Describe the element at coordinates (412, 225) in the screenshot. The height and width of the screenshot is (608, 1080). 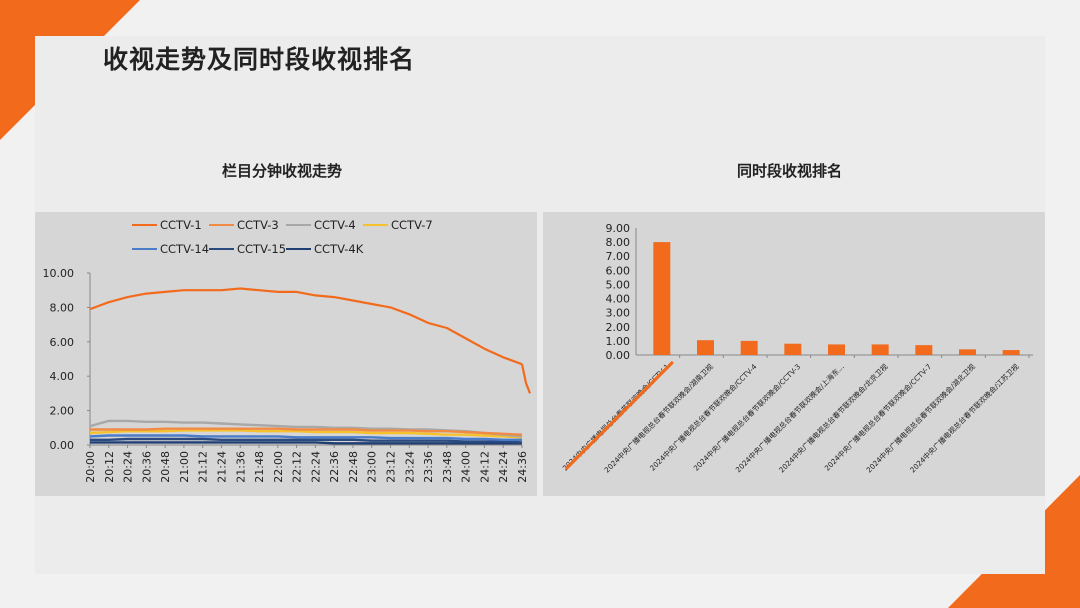
I see `legend-label: CCTV-7` at that location.